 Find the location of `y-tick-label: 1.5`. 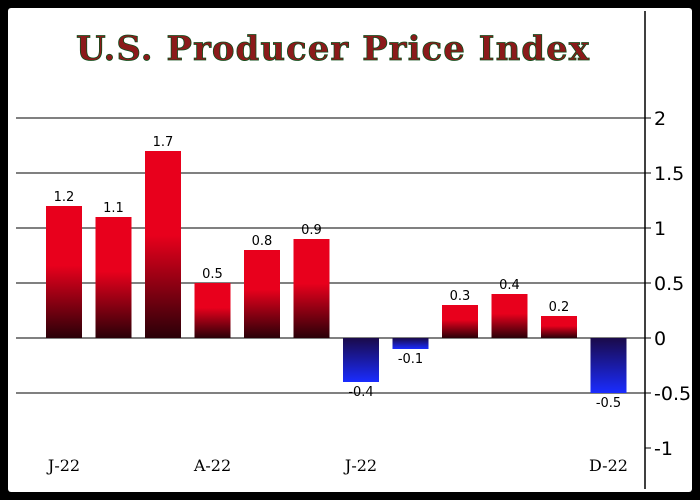

y-tick-label: 1.5 is located at coordinates (669, 174).